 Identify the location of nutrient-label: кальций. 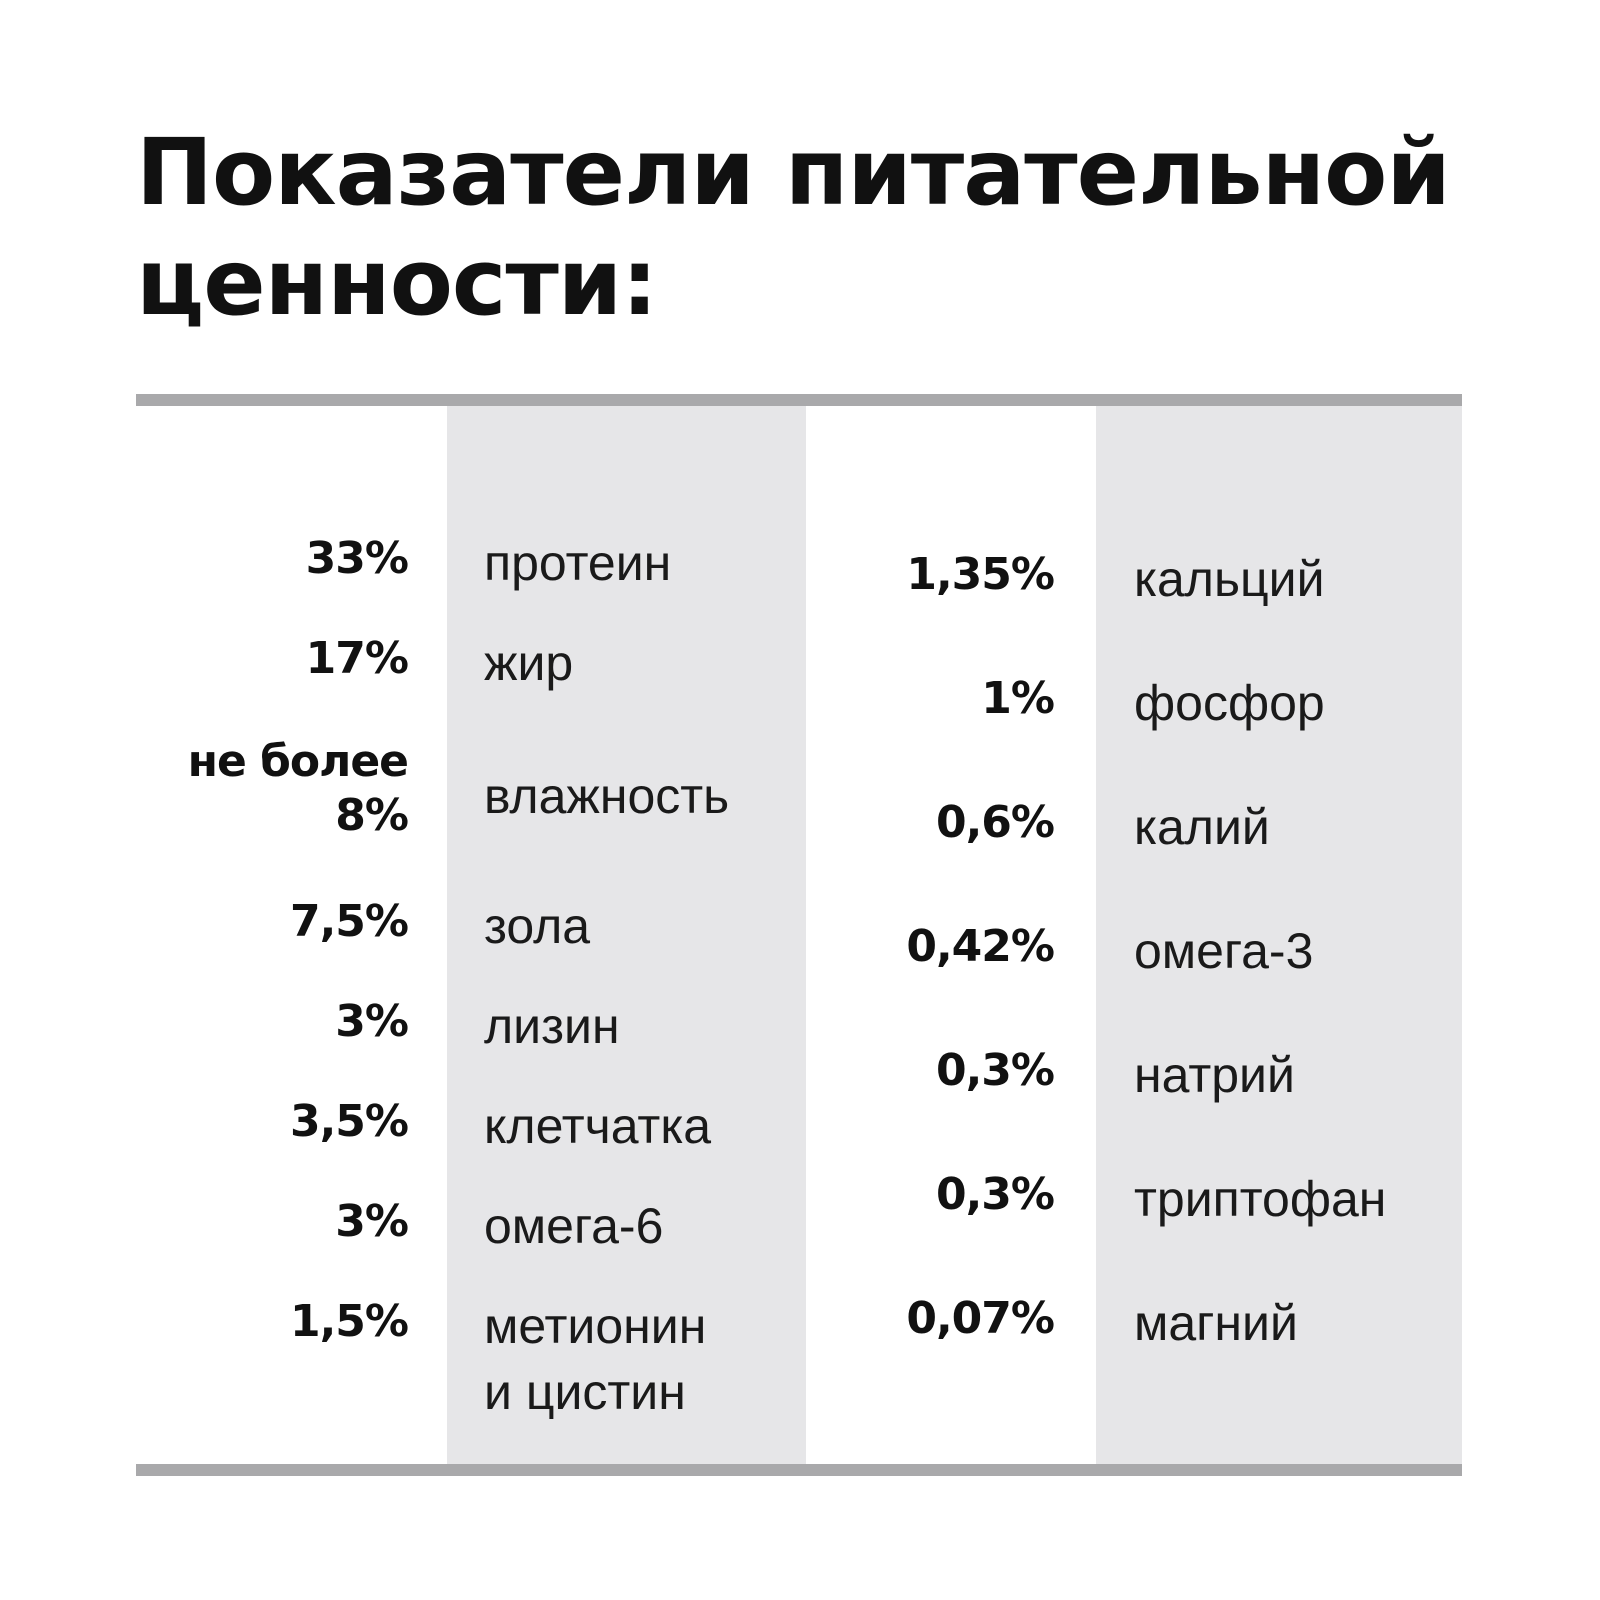
(1229, 579).